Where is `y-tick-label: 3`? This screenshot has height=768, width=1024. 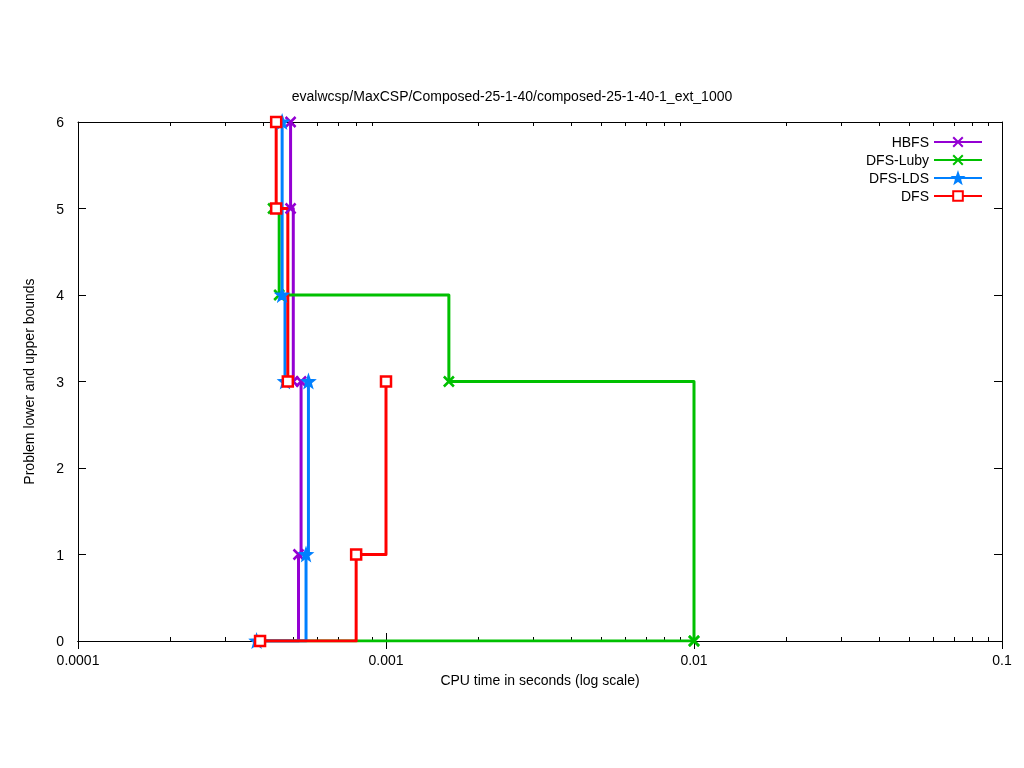
y-tick-label: 3 is located at coordinates (60, 381).